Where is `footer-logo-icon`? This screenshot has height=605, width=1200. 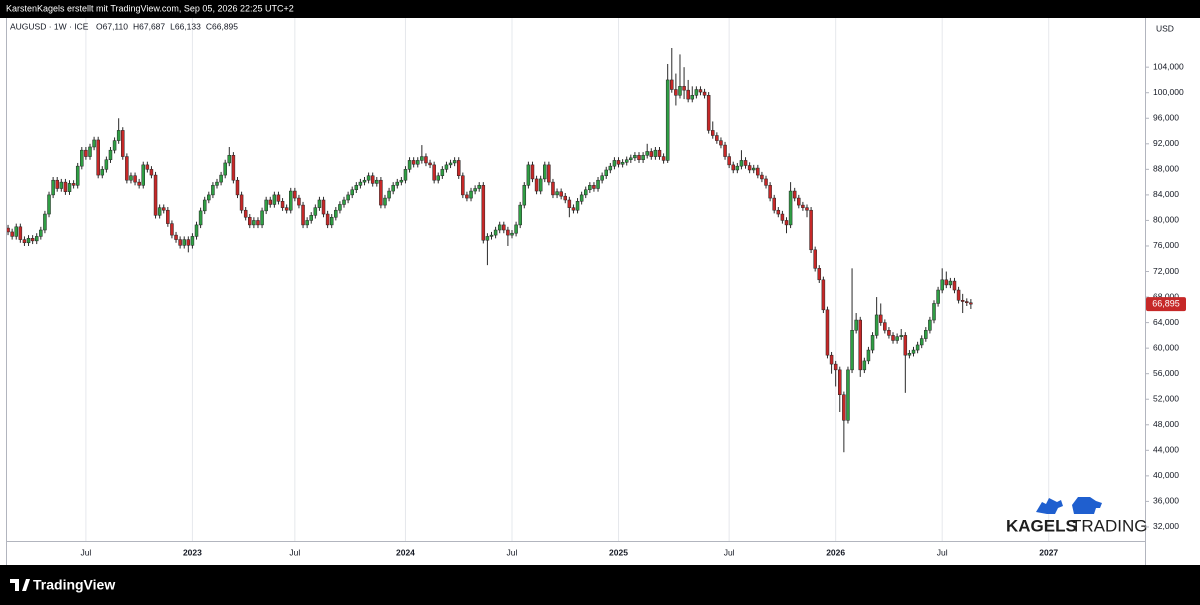
footer-logo-icon is located at coordinates (20, 585).